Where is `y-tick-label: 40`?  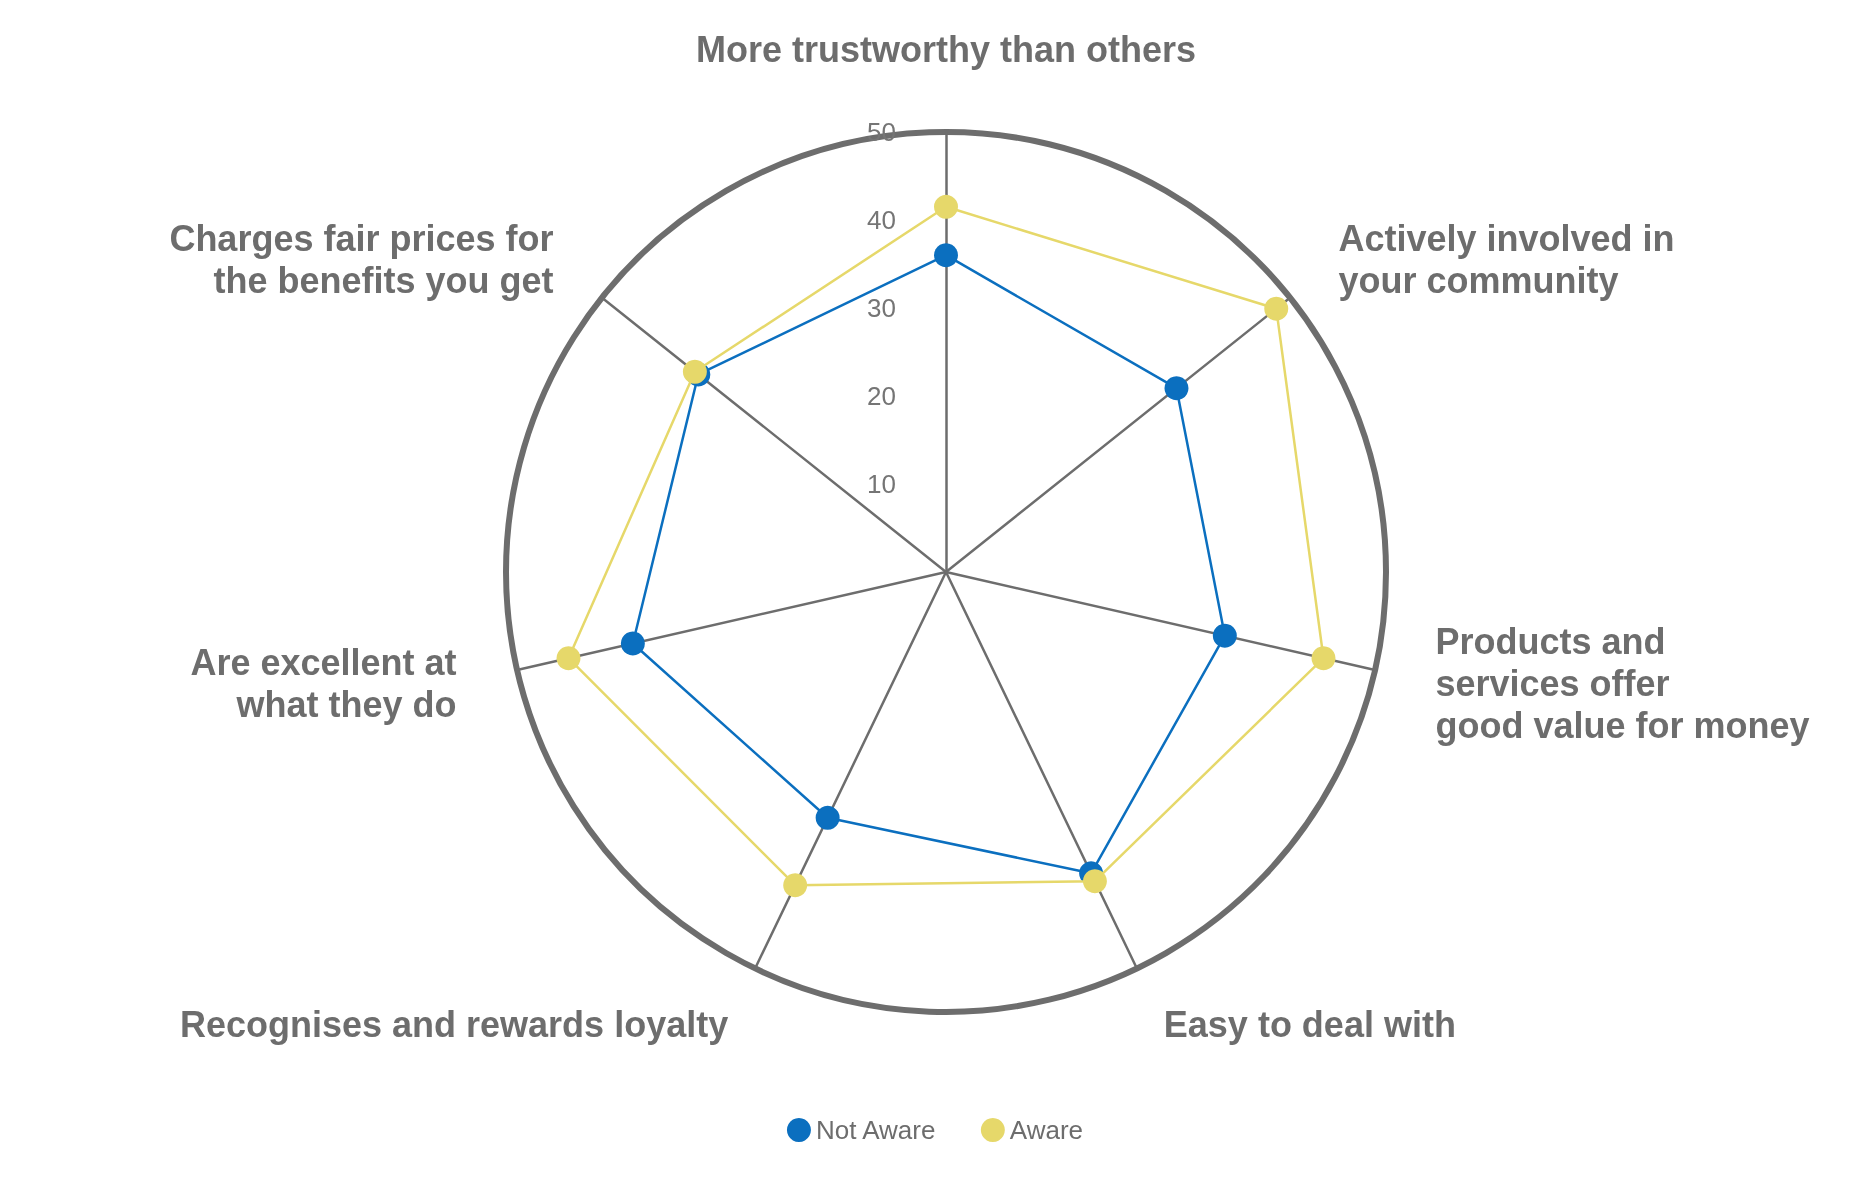 y-tick-label: 40 is located at coordinates (881, 220).